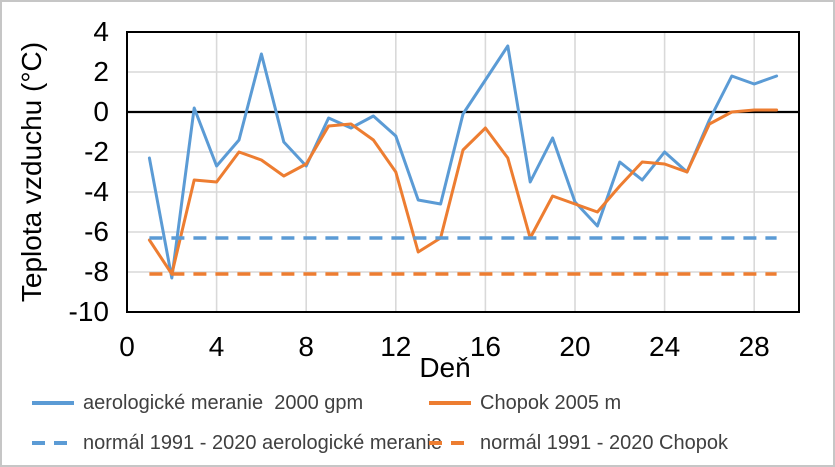 The height and width of the screenshot is (467, 835). What do you see at coordinates (223, 402) in the screenshot?
I see `legend-label: aerologické meranie 2000 gpm` at bounding box center [223, 402].